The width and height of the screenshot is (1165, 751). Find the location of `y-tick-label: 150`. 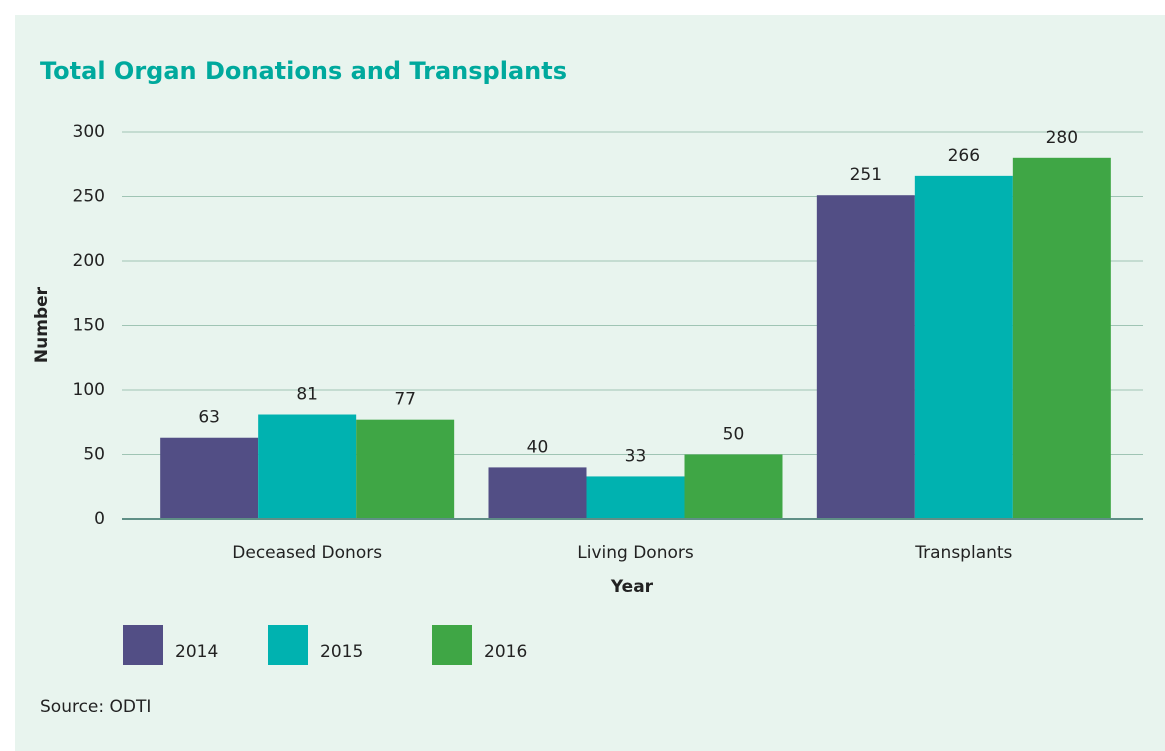

y-tick-label: 150 is located at coordinates (89, 326).